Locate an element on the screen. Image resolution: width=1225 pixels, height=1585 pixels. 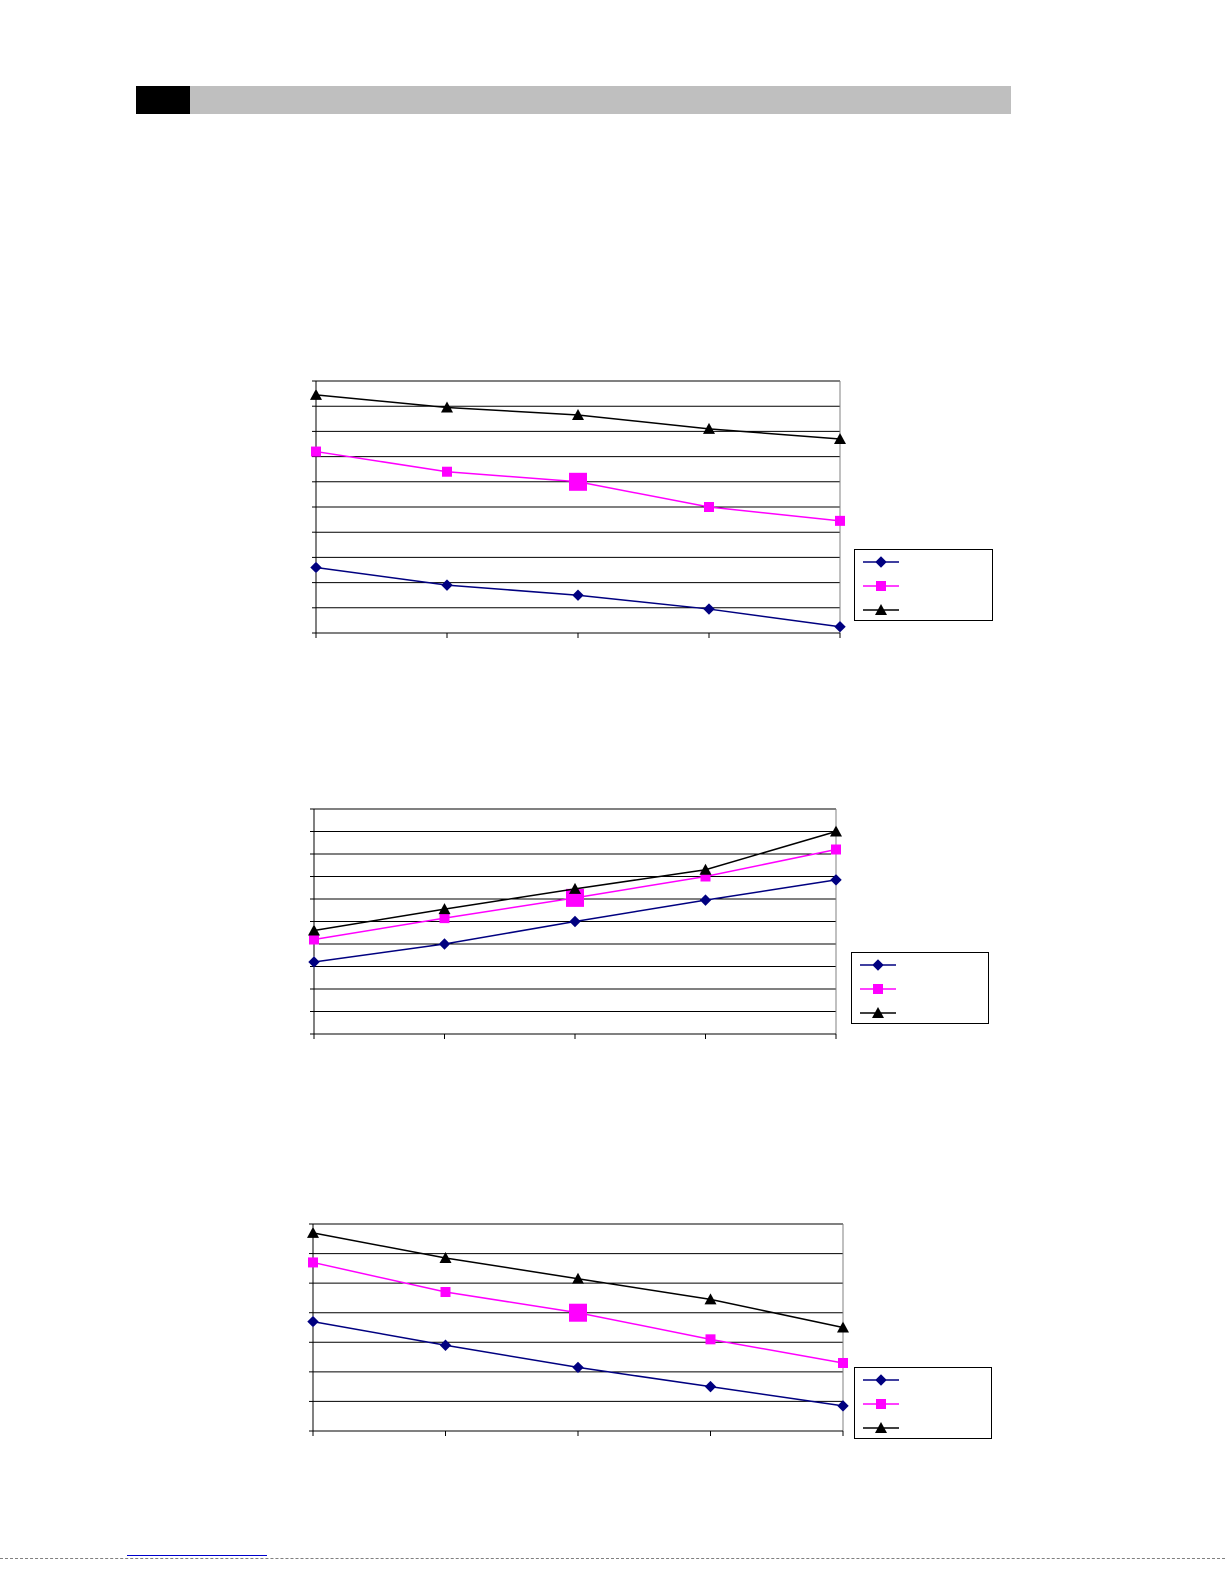
footer-rule is located at coordinates (612, 1558).